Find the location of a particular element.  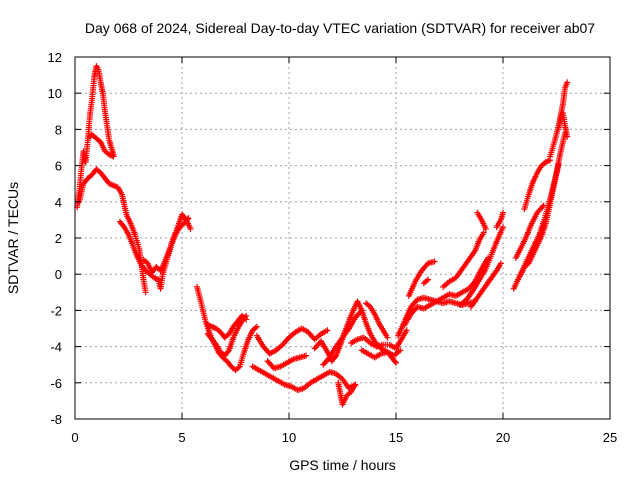

x-axis-label: GPS time / hours is located at coordinates (342, 465).